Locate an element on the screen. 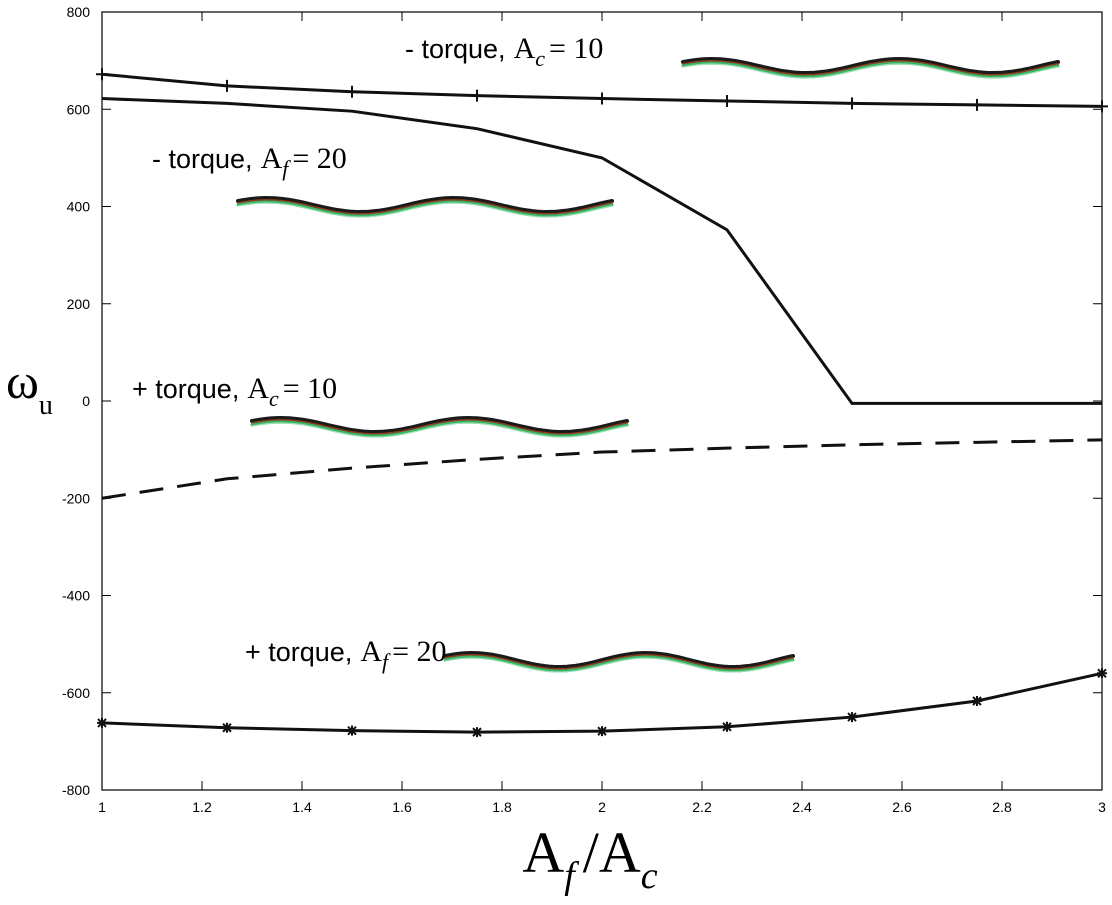 This screenshot has height=905, width=1112. x-tick-label: 2.8 is located at coordinates (1002, 807).